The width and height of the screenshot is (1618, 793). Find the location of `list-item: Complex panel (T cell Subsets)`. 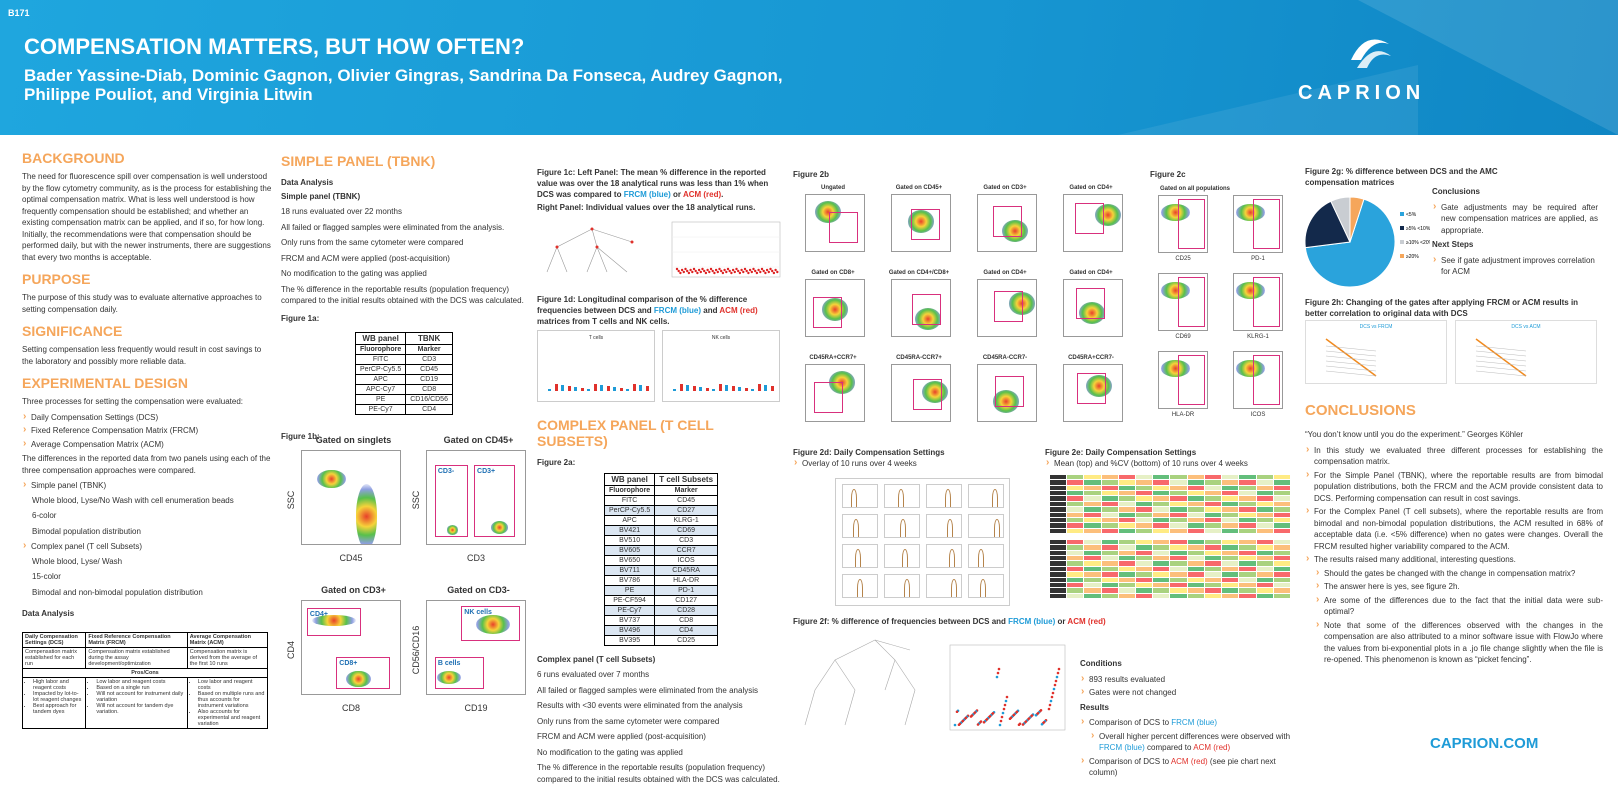

list-item: Complex panel (T cell Subsets) is located at coordinates (148, 546).